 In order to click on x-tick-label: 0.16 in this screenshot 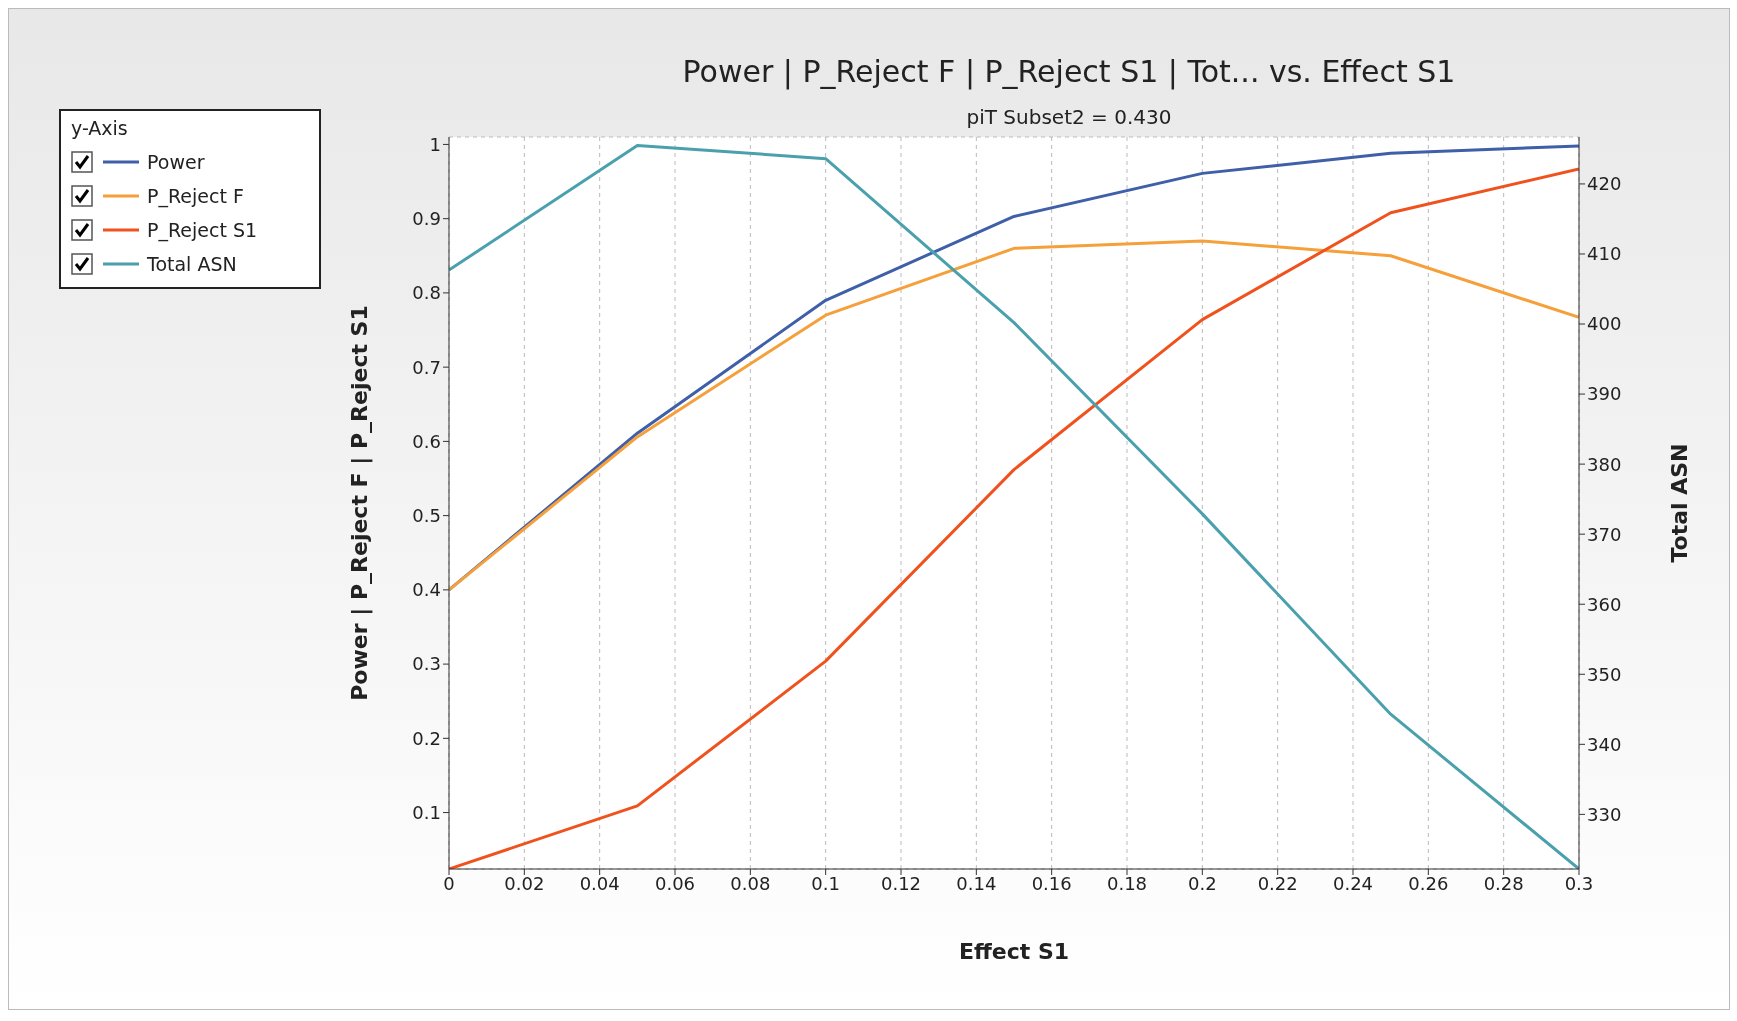, I will do `click(1051, 883)`.